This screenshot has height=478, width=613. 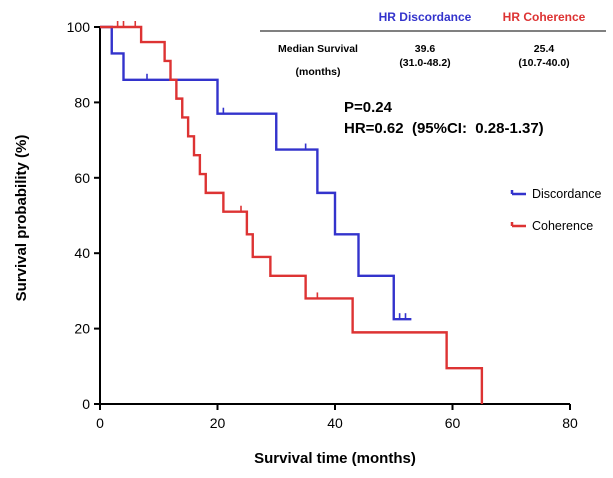 I want to click on y-tick-label: 100, so click(x=79, y=27).